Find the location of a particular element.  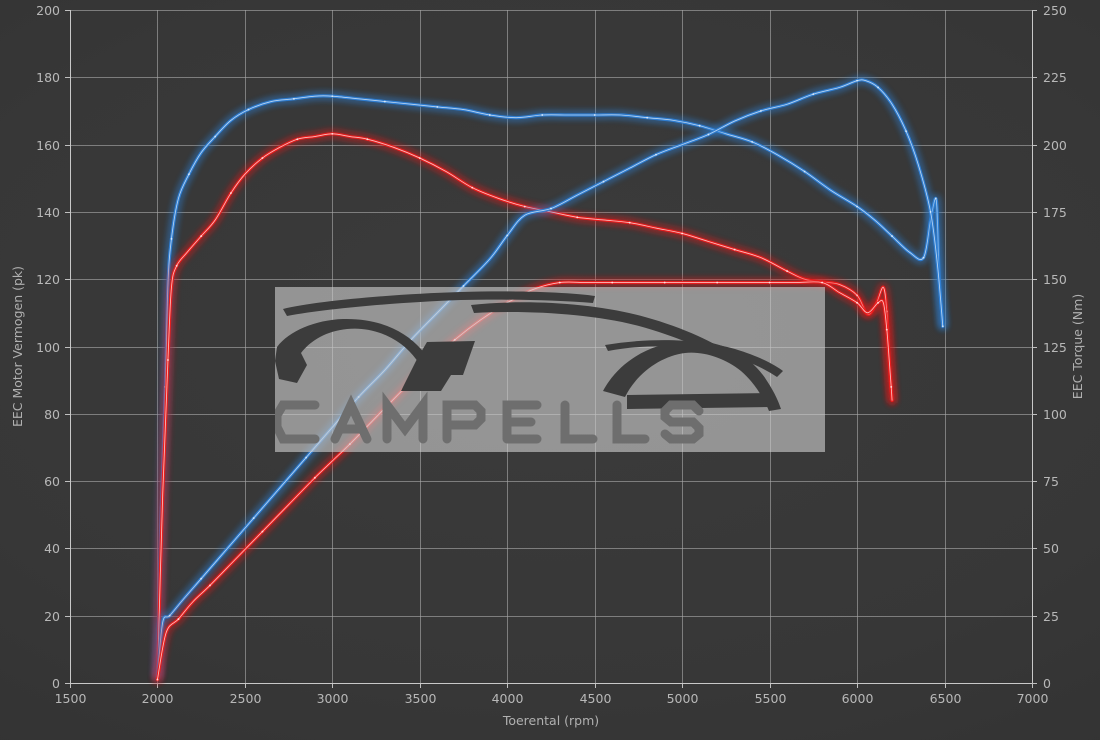

y-tick-label: 160 is located at coordinates (48, 145).